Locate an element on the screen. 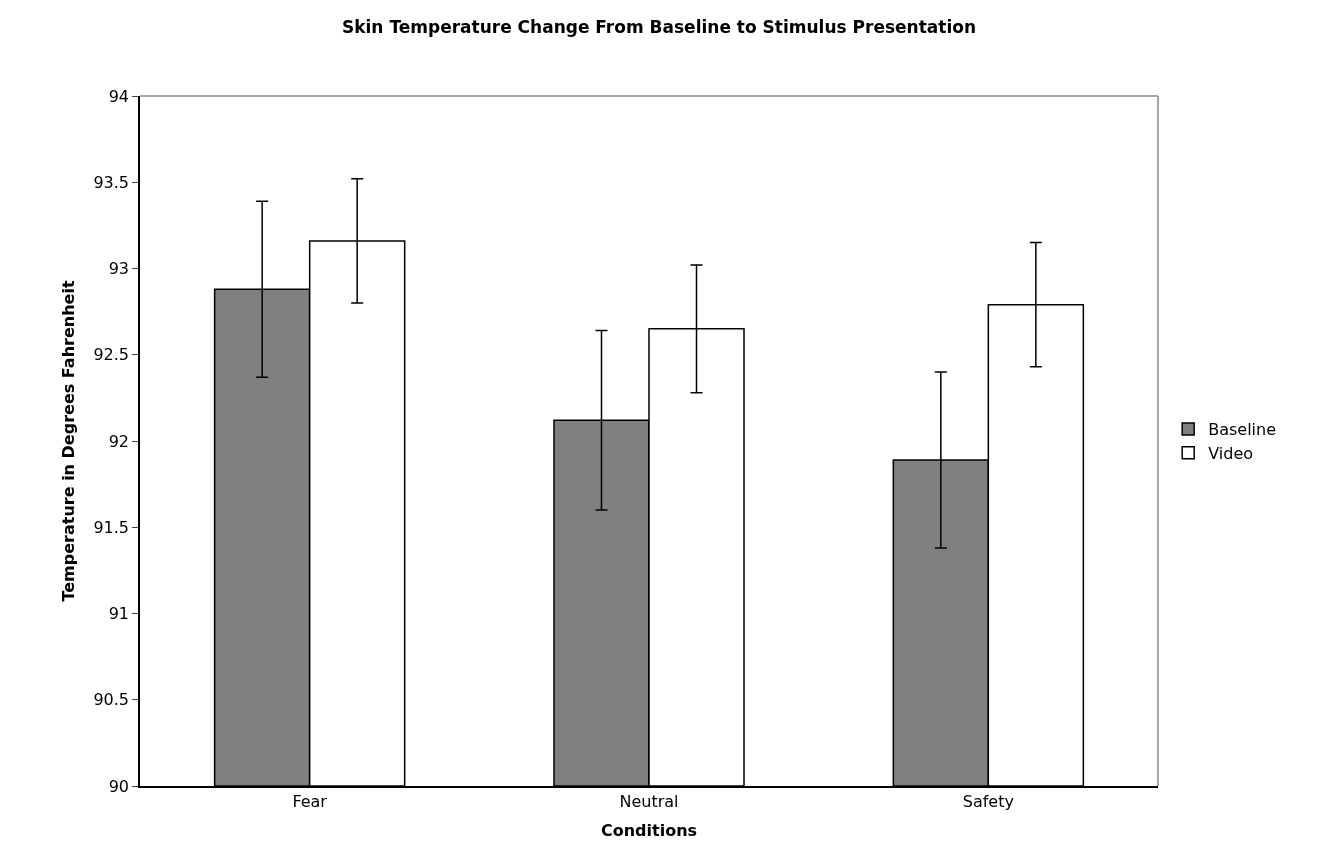  y-tick-label: 92.5 is located at coordinates (111, 355).